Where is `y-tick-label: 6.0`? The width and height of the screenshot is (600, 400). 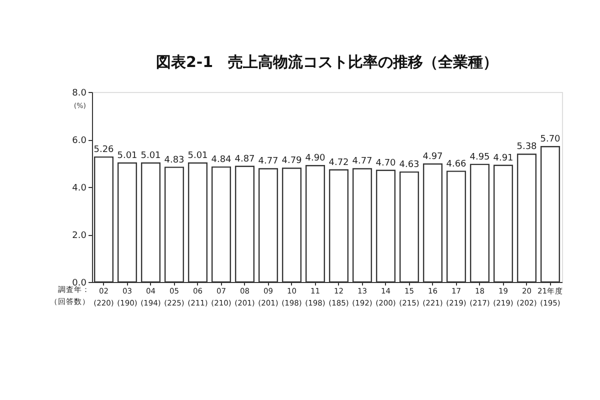 y-tick-label: 6.0 is located at coordinates (79, 141).